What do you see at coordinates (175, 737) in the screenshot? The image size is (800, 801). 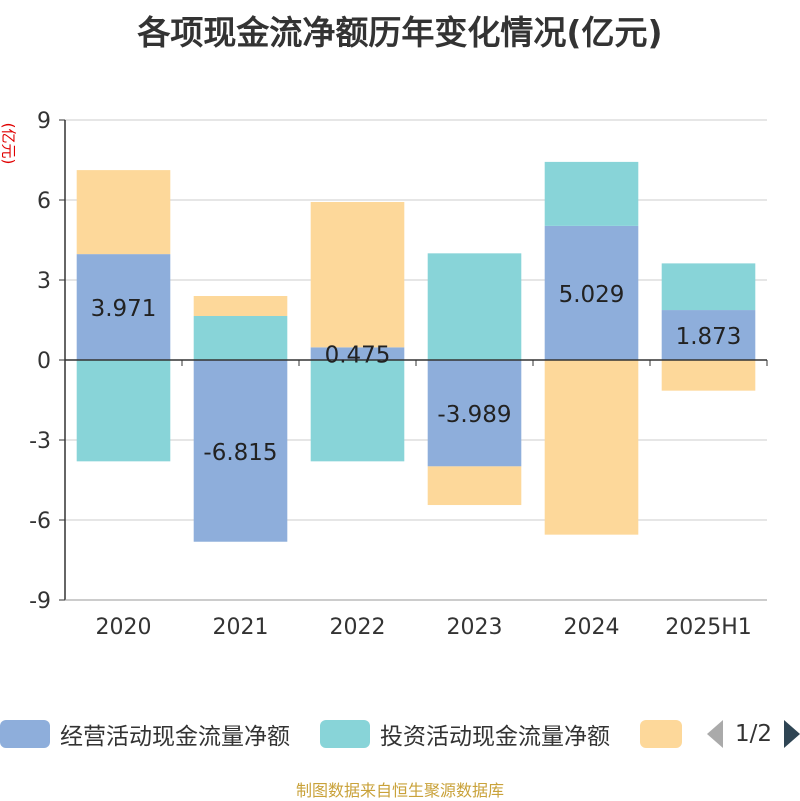 I see `legend-label-operating: 经营活动现金流量净额` at bounding box center [175, 737].